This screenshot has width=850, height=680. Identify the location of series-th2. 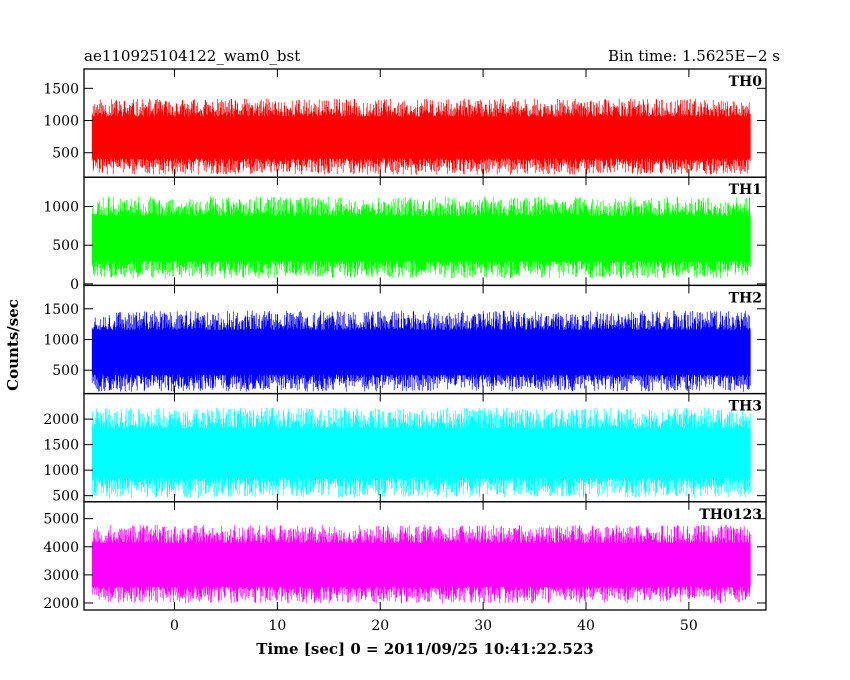
(421, 351).